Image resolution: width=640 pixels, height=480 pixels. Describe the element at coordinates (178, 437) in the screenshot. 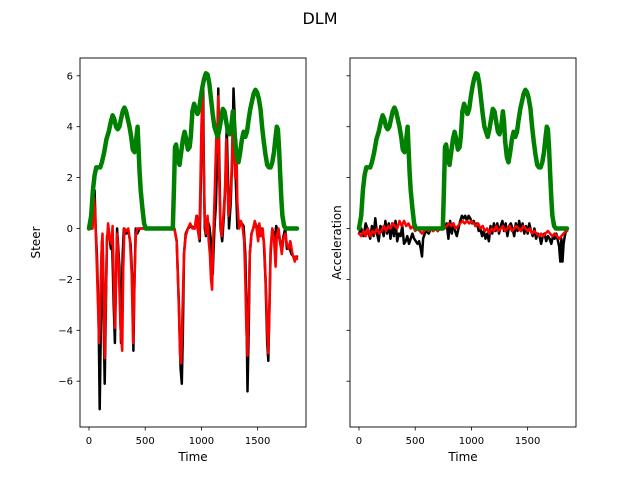

I see `steer-x-ticks: 0 500 1000 1500` at that location.